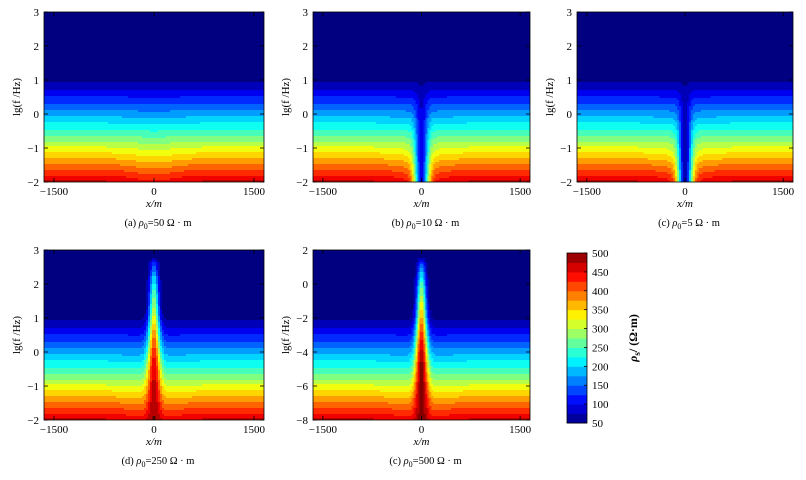 This screenshot has height=480, width=806. What do you see at coordinates (421, 335) in the screenshot?
I see `heatmap-e` at bounding box center [421, 335].